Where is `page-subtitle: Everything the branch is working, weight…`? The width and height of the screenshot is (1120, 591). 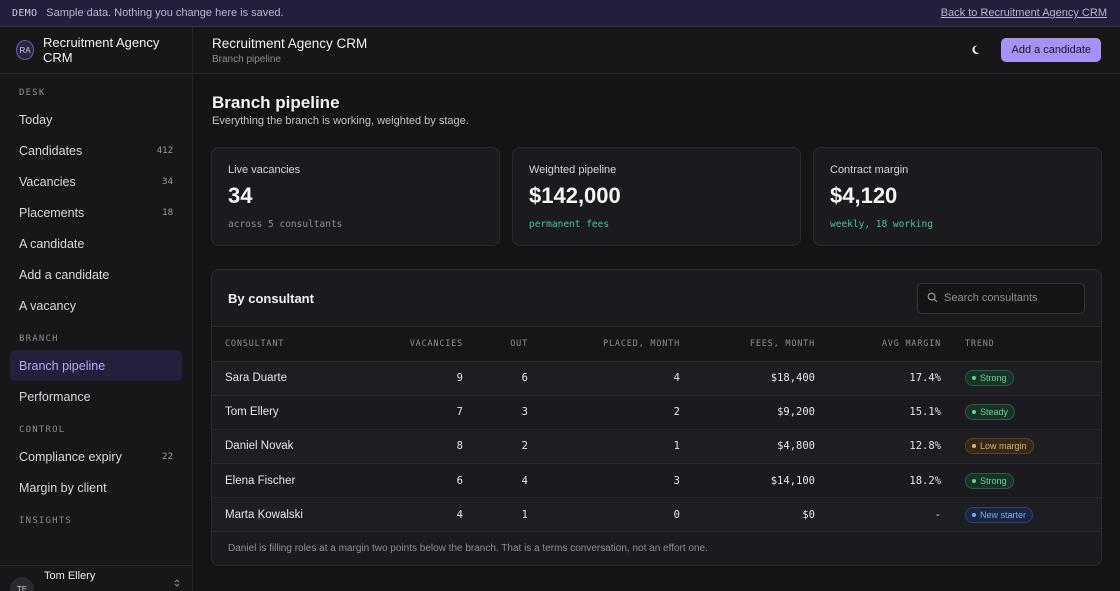 page-subtitle: Everything the branch is working, weight… is located at coordinates (340, 121).